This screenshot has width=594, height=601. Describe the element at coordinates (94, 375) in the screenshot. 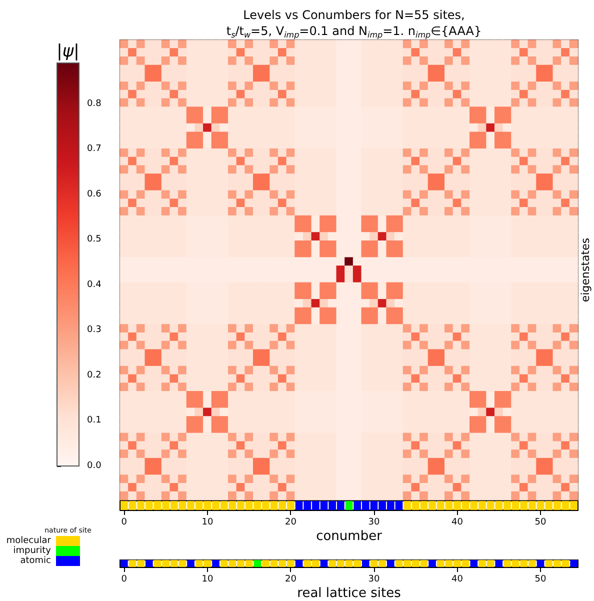

I see `color-bar-label: 0.2` at that location.